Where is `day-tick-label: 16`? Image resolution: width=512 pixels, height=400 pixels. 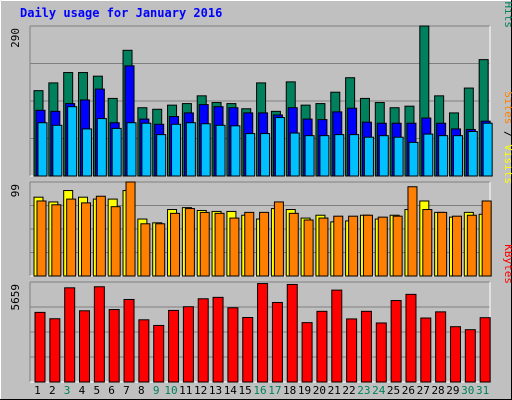 day-tick-label: 16 is located at coordinates (259, 390).